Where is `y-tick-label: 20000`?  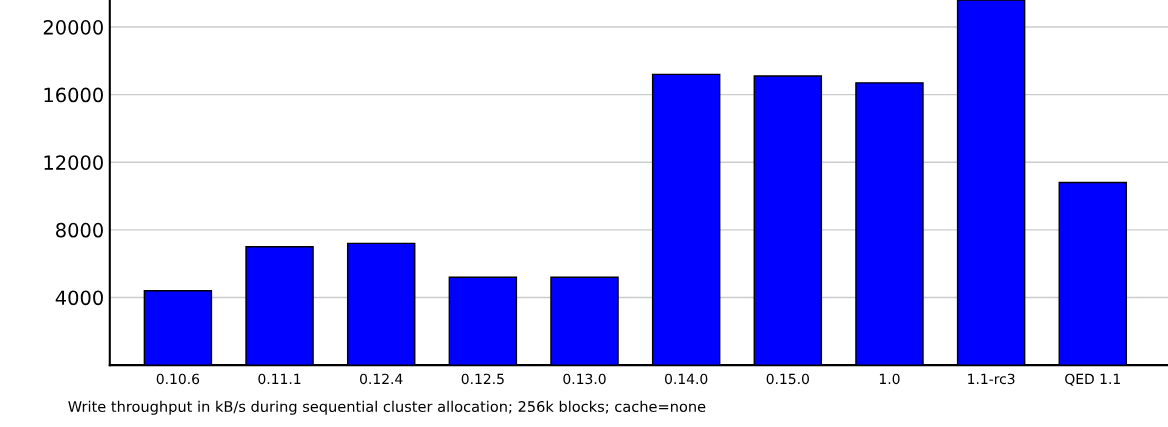
y-tick-label: 20000 is located at coordinates (73, 27).